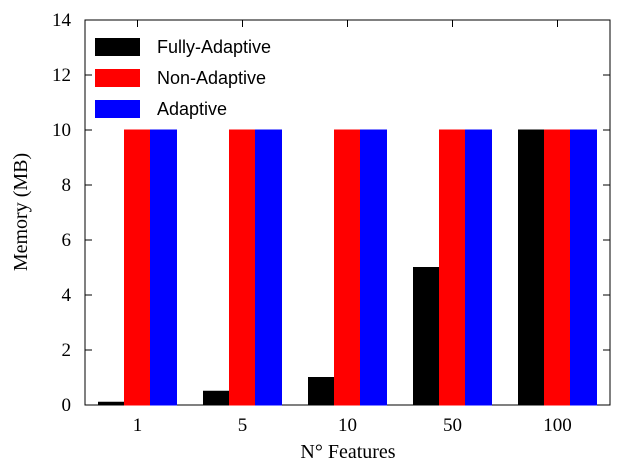  Describe the element at coordinates (62, 20) in the screenshot. I see `y-tick-label: 14` at that location.